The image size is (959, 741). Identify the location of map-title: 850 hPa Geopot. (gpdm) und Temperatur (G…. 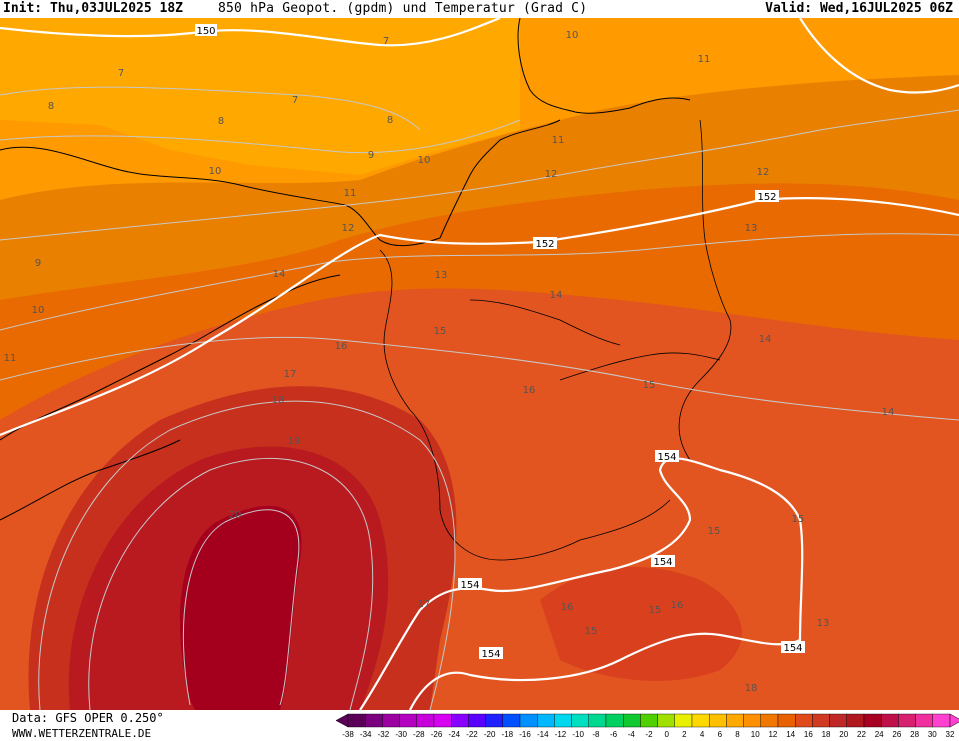
(403, 8).